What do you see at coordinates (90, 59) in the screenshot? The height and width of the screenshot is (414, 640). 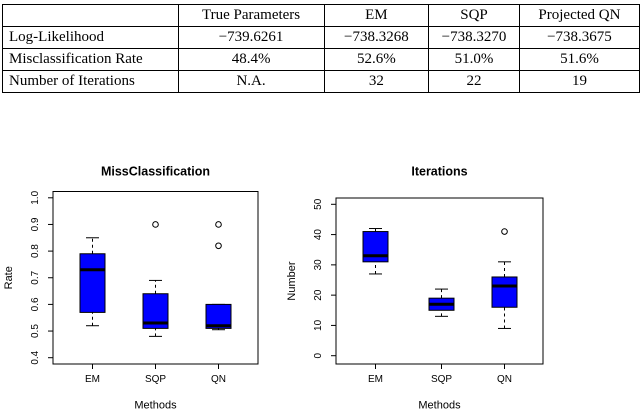 I see `table-row-label: Misclassification Rate` at bounding box center [90, 59].